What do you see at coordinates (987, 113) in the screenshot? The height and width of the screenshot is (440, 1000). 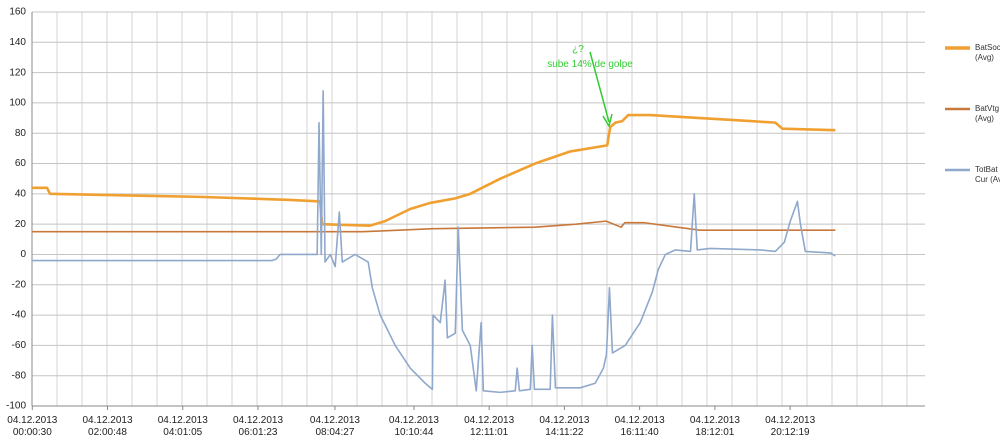 I see `legend-label: BatVtg (Avg)` at bounding box center [987, 113].